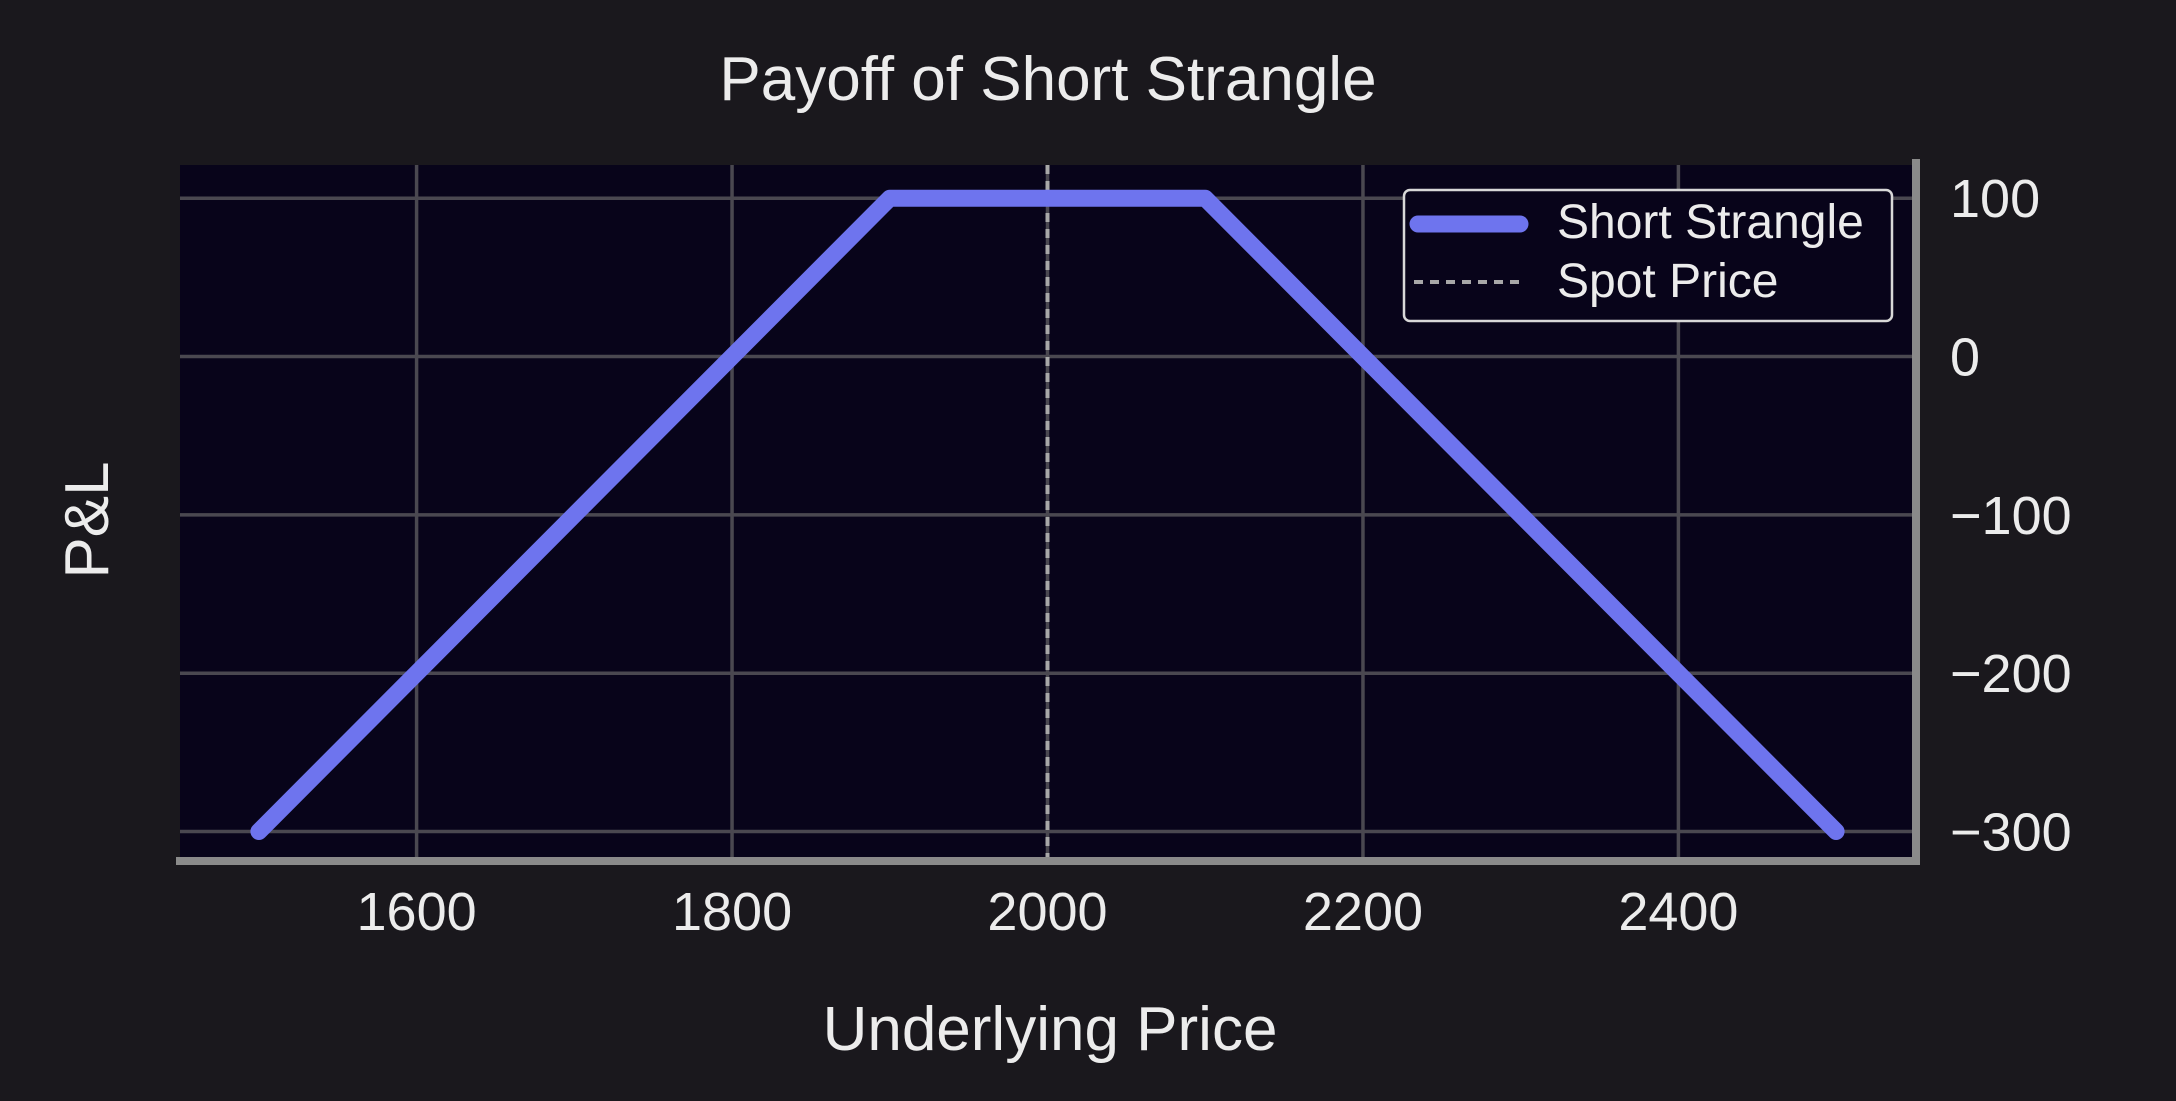 This screenshot has width=2176, height=1101. I want to click on y-tick-label: −200, so click(2011, 674).